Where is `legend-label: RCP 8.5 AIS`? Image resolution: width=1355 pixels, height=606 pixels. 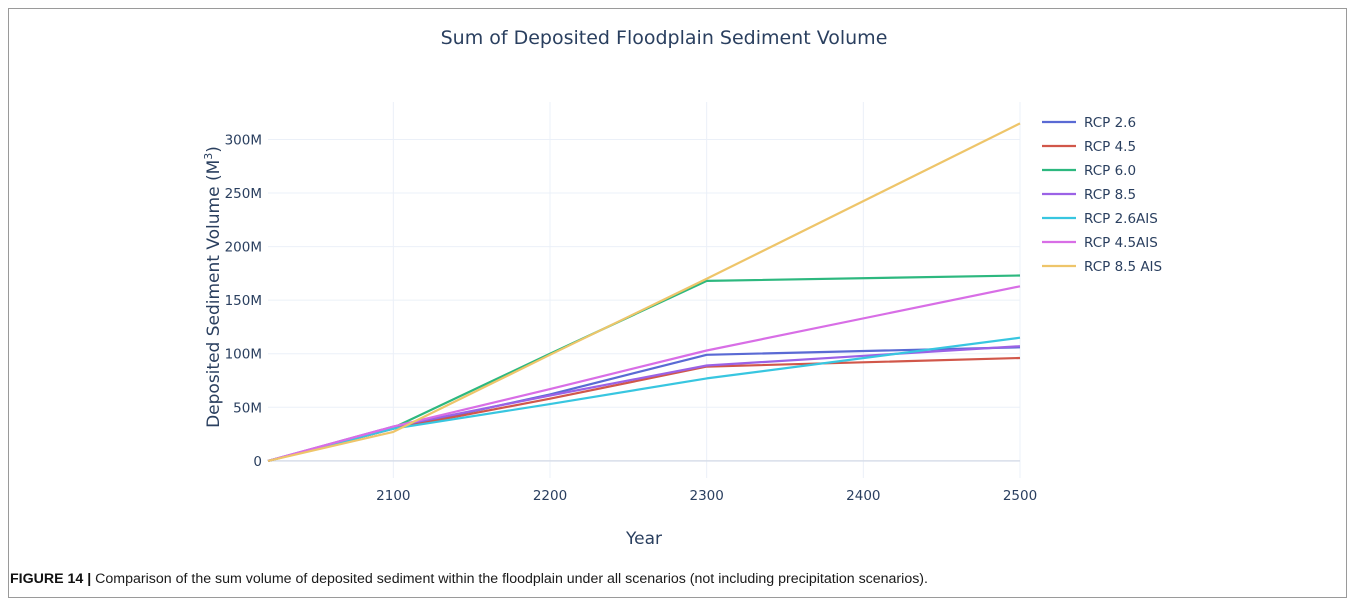 legend-label: RCP 8.5 AIS is located at coordinates (1123, 267).